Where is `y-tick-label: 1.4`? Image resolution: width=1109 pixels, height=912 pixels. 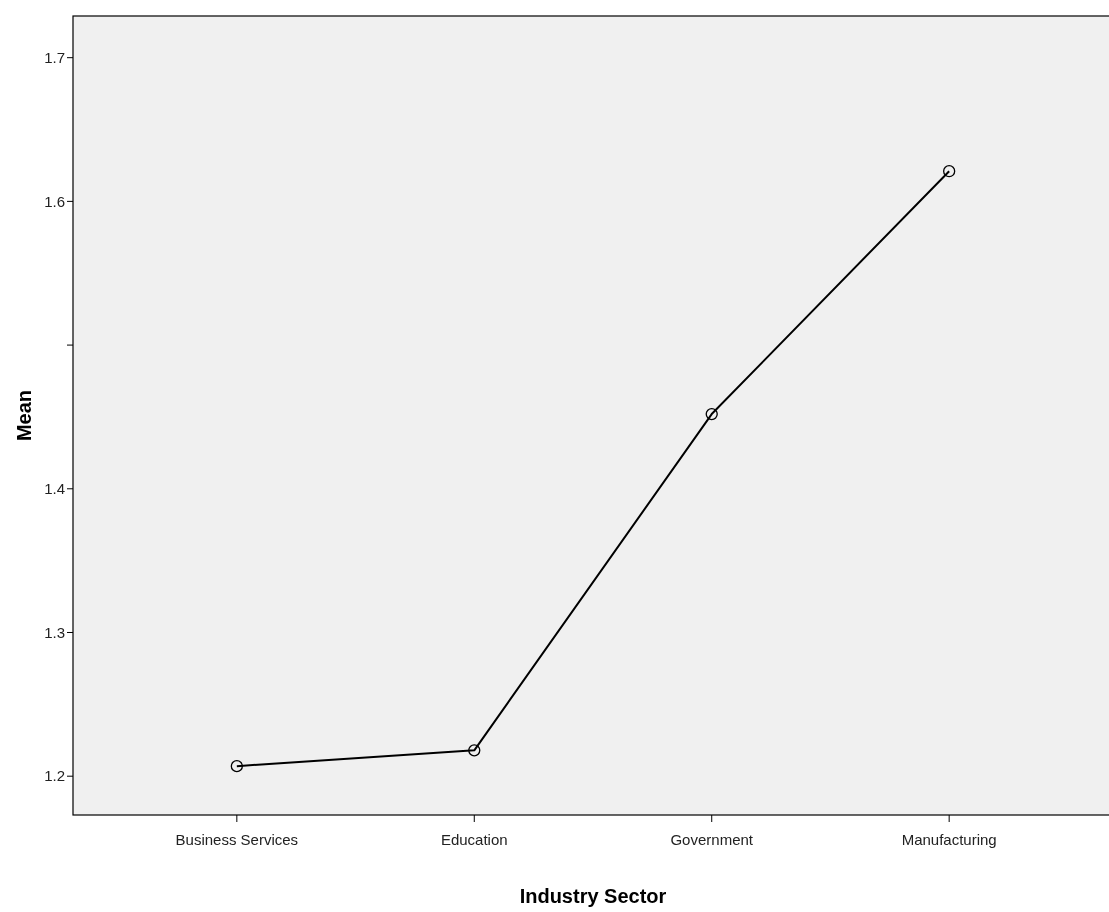
y-tick-label: 1.4 is located at coordinates (54, 489).